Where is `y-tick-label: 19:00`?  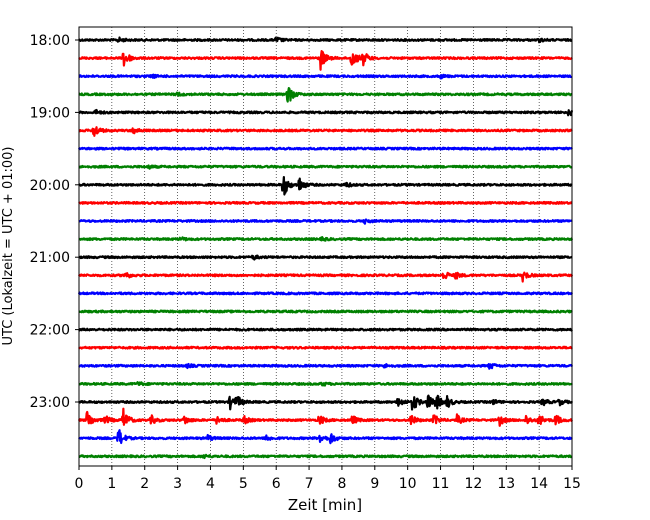
y-tick-label: 19:00 is located at coordinates (50, 113).